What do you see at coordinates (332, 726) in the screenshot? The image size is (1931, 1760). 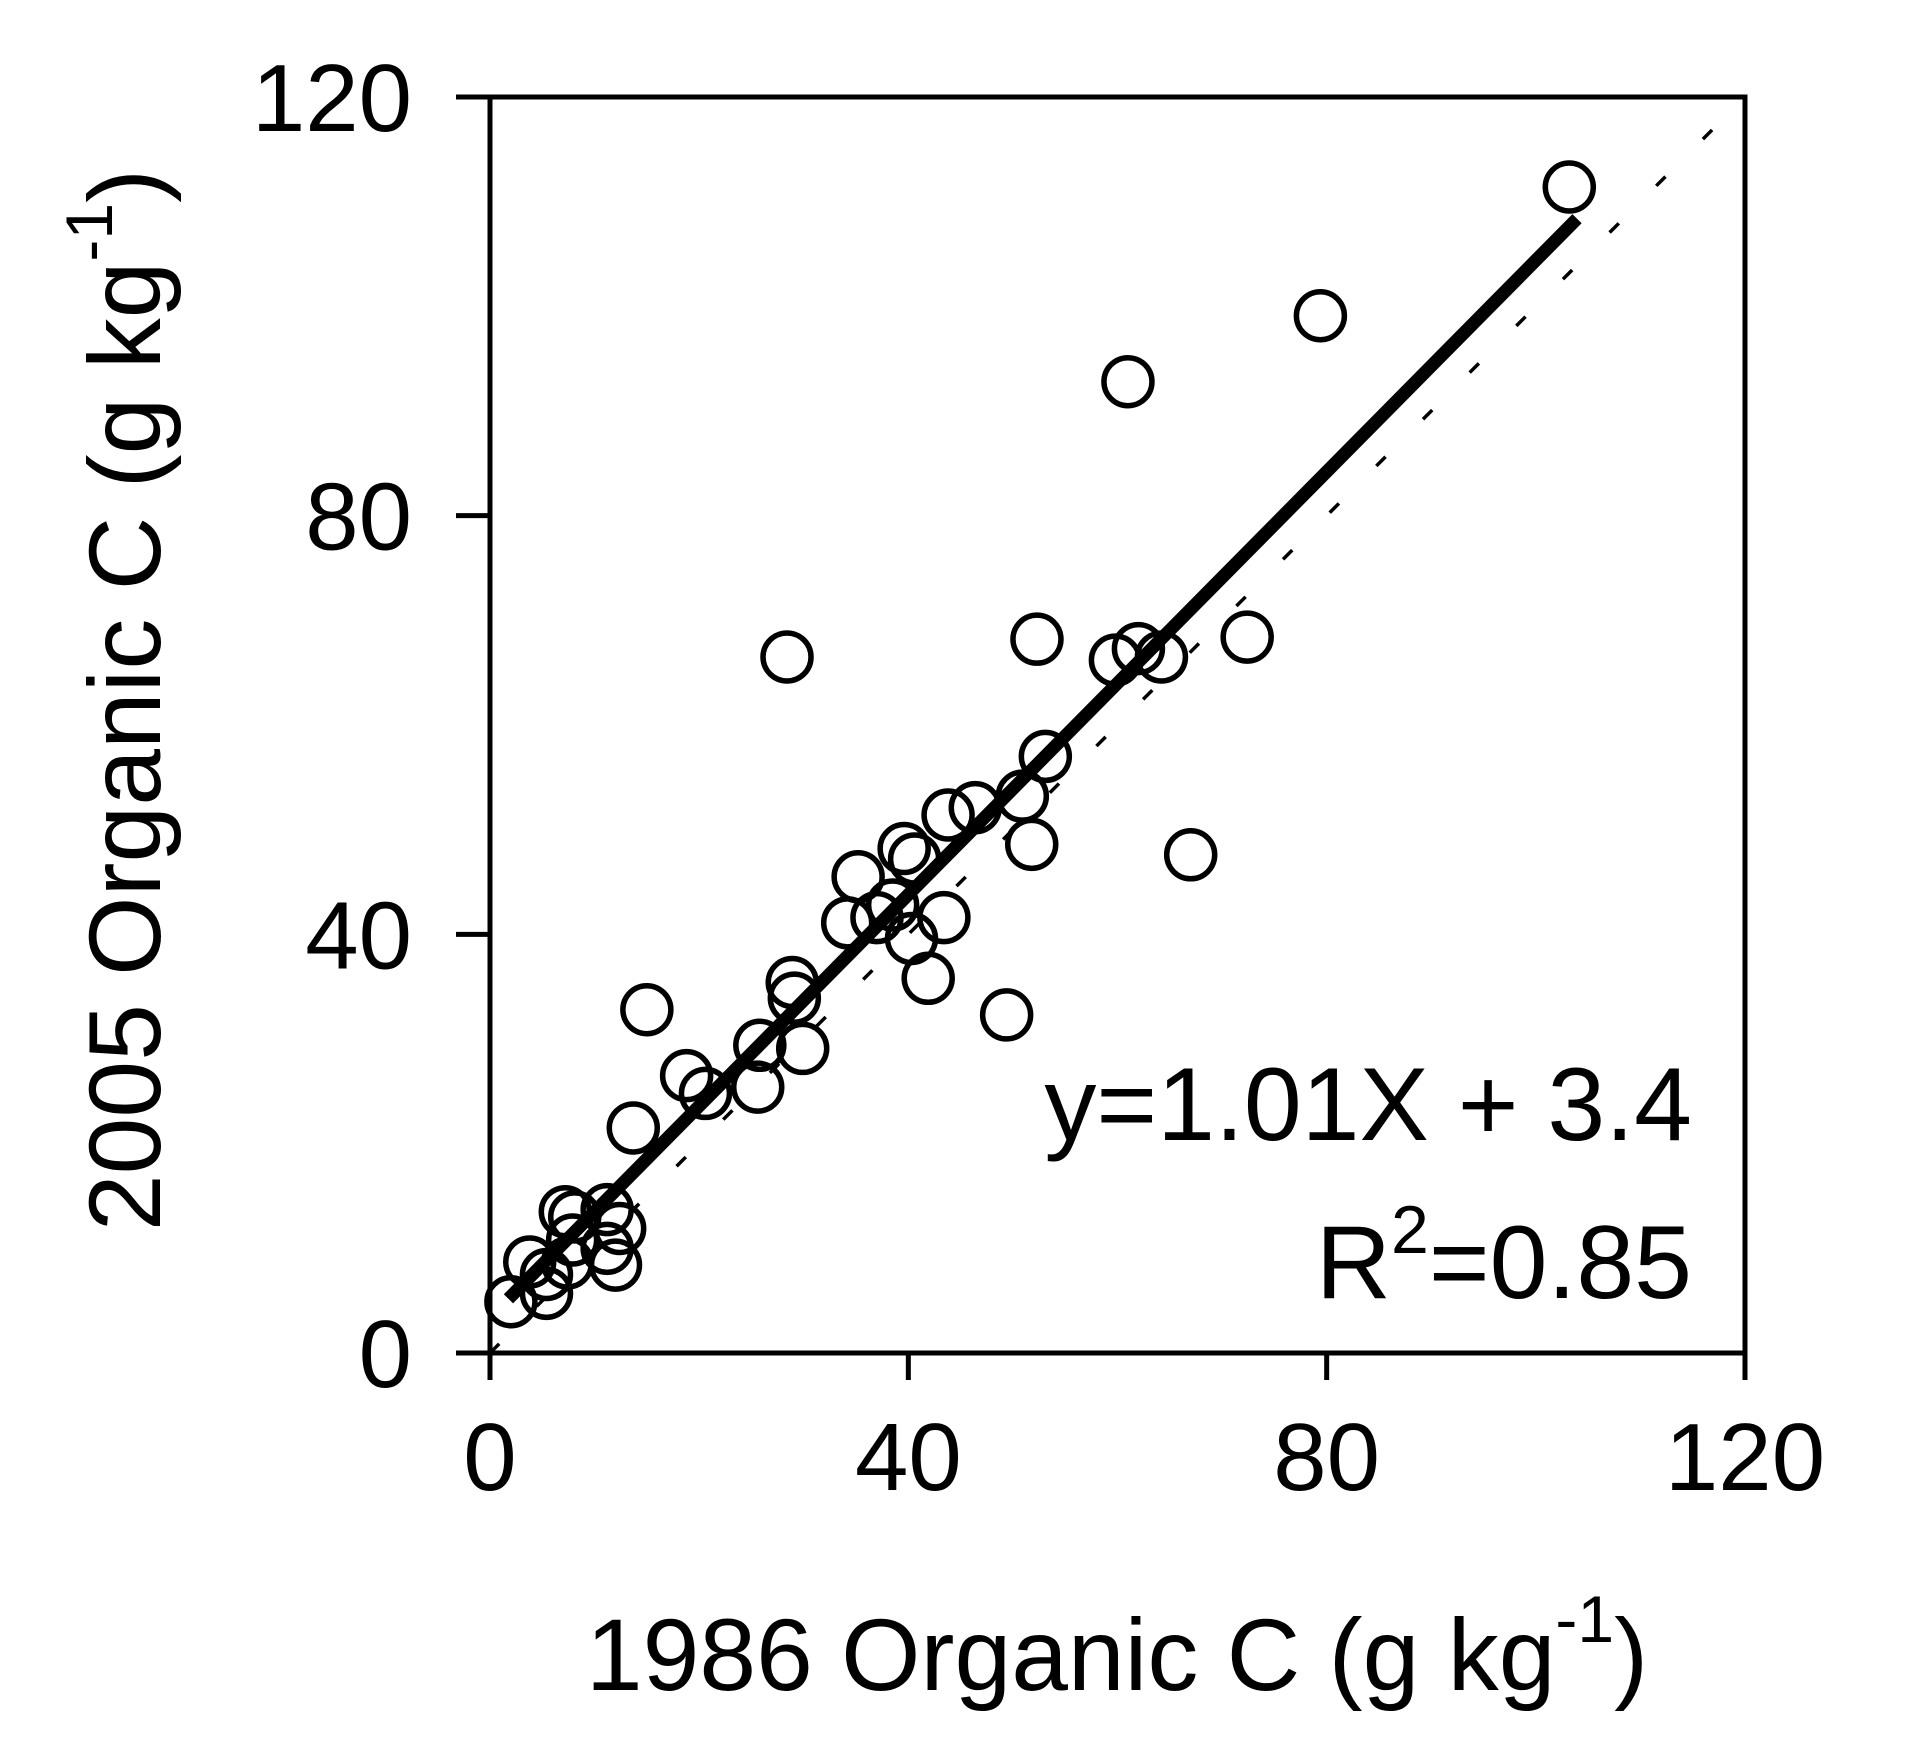 I see `y-axis-tick-labels: 0 40 80 120` at bounding box center [332, 726].